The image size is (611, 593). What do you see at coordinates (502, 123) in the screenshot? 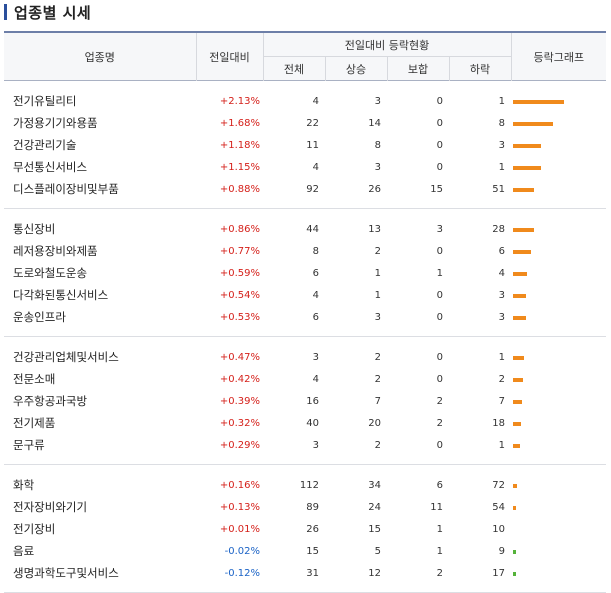
I see `fall-count: 8` at bounding box center [502, 123].